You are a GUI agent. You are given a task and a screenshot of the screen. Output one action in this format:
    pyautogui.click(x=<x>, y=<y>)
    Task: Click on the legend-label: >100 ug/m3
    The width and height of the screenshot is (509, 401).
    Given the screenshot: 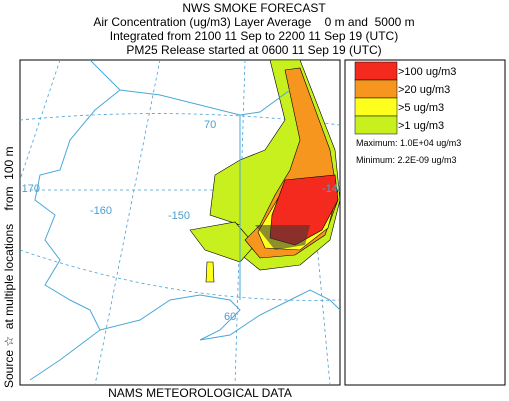 What is the action you would take?
    pyautogui.click(x=427, y=72)
    